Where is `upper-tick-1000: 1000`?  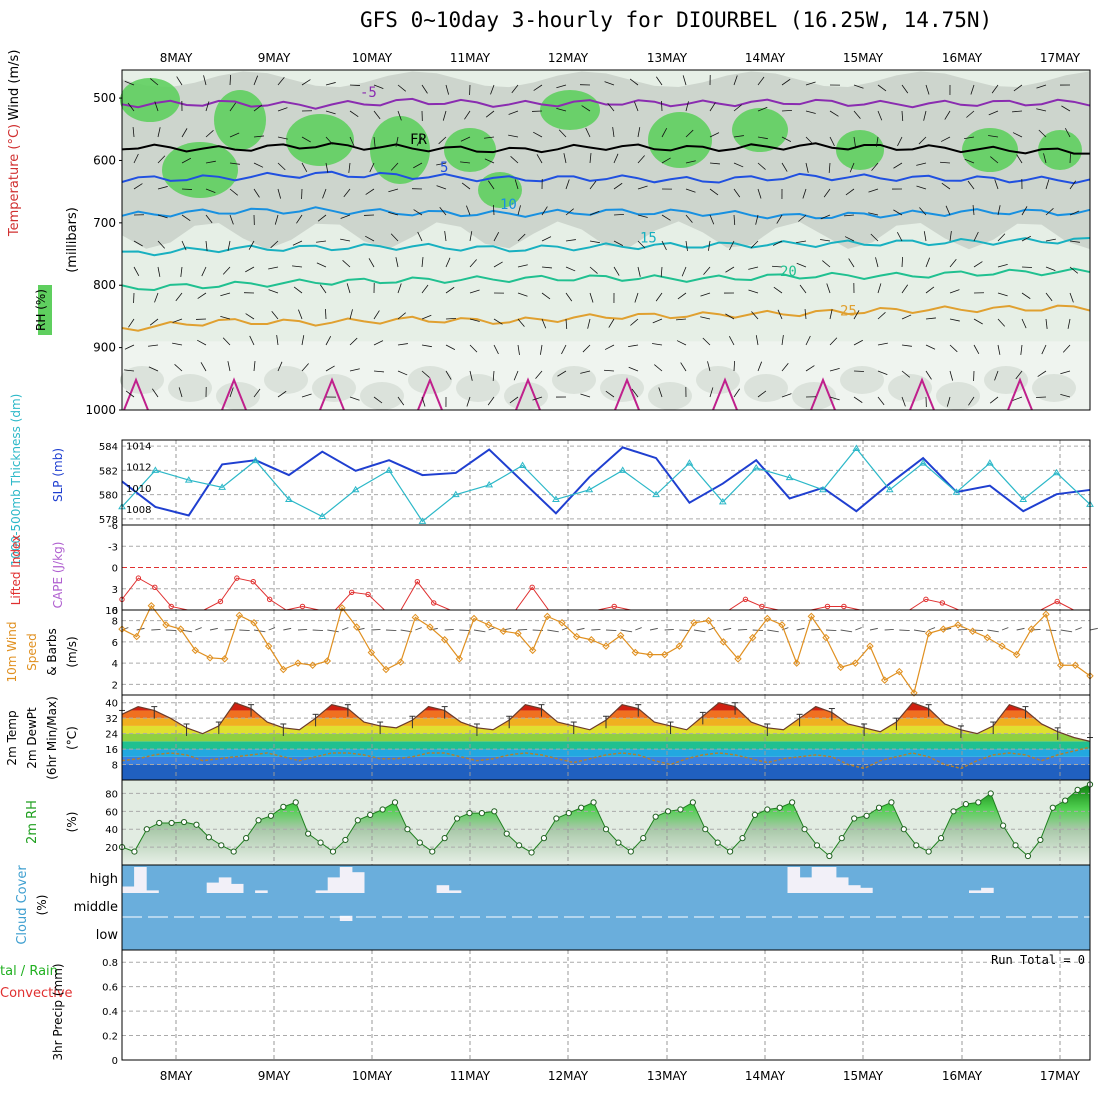 upper-tick-1000: 1000 is located at coordinates (100, 410).